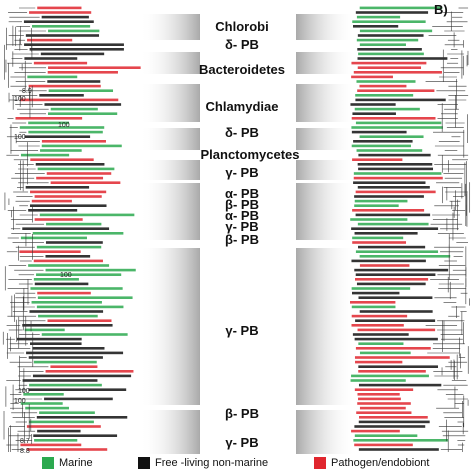 The width and height of the screenshot is (474, 474). What do you see at coordinates (250, 154) in the screenshot?
I see `clade-label: Planctomycetes` at bounding box center [250, 154].